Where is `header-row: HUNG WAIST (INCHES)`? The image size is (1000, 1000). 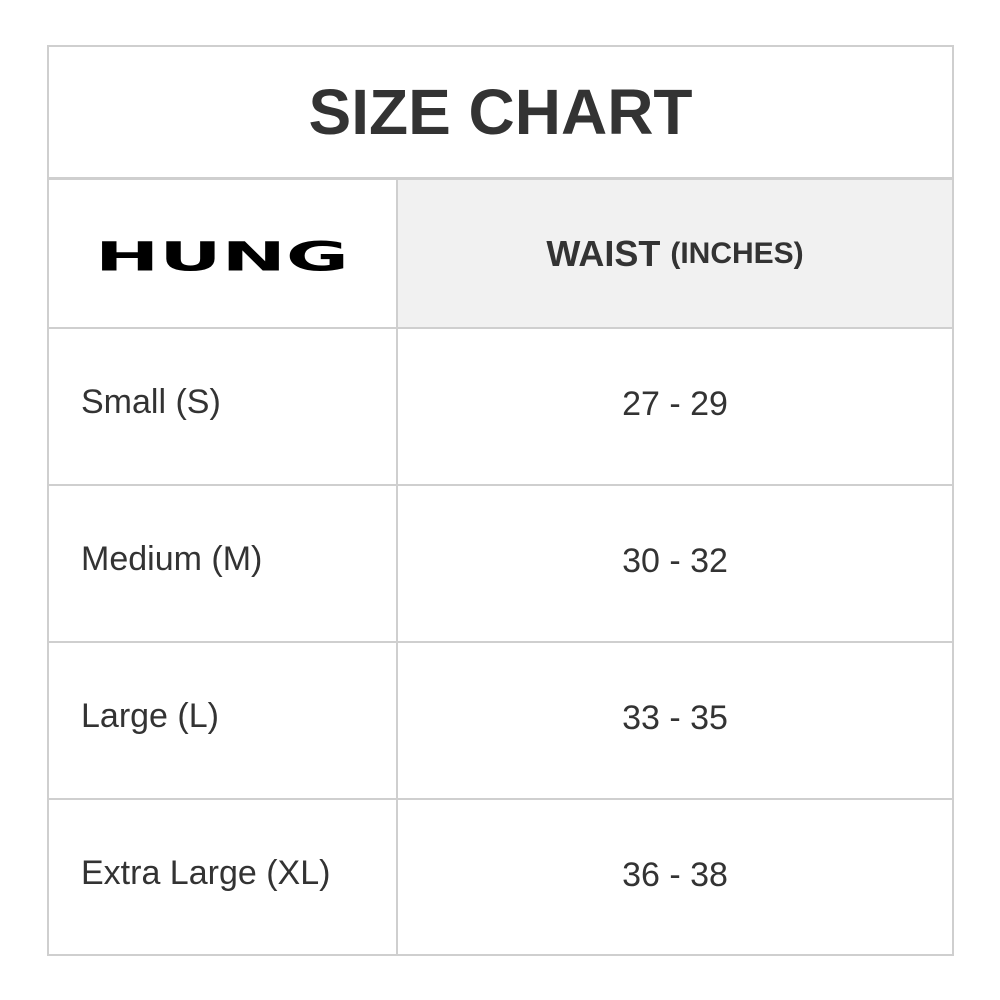
header-row: HUNG WAIST (INCHES) is located at coordinates (500, 254).